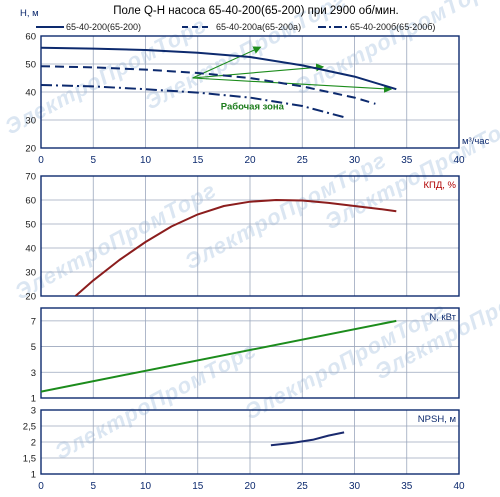 This screenshot has width=500, height=497. I want to click on y-tick-label: 2,5, so click(29, 427).